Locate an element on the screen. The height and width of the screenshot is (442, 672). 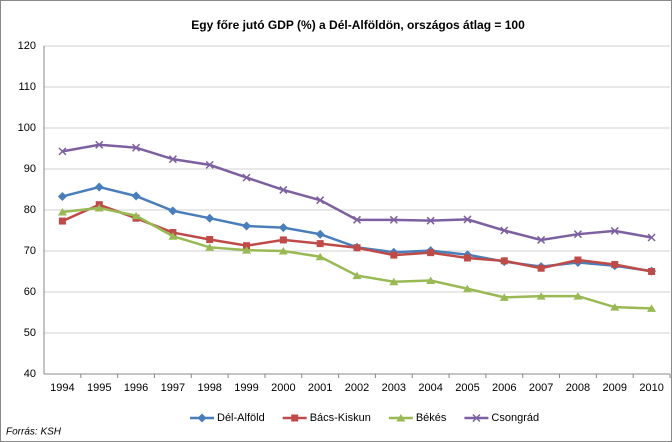
x-tick-label: 2003 is located at coordinates (394, 388).